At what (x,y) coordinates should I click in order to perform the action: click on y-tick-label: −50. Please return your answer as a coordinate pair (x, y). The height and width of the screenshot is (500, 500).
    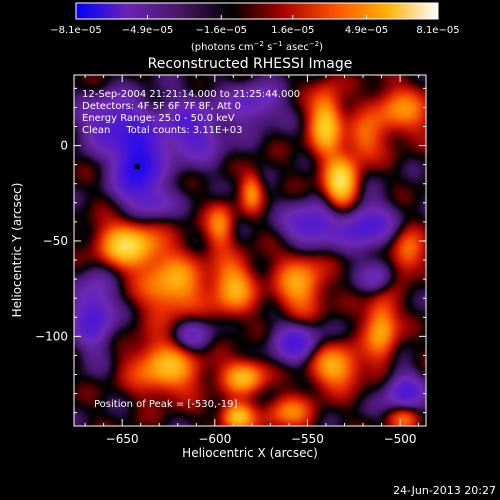
    Looking at the image, I should click on (55, 241).